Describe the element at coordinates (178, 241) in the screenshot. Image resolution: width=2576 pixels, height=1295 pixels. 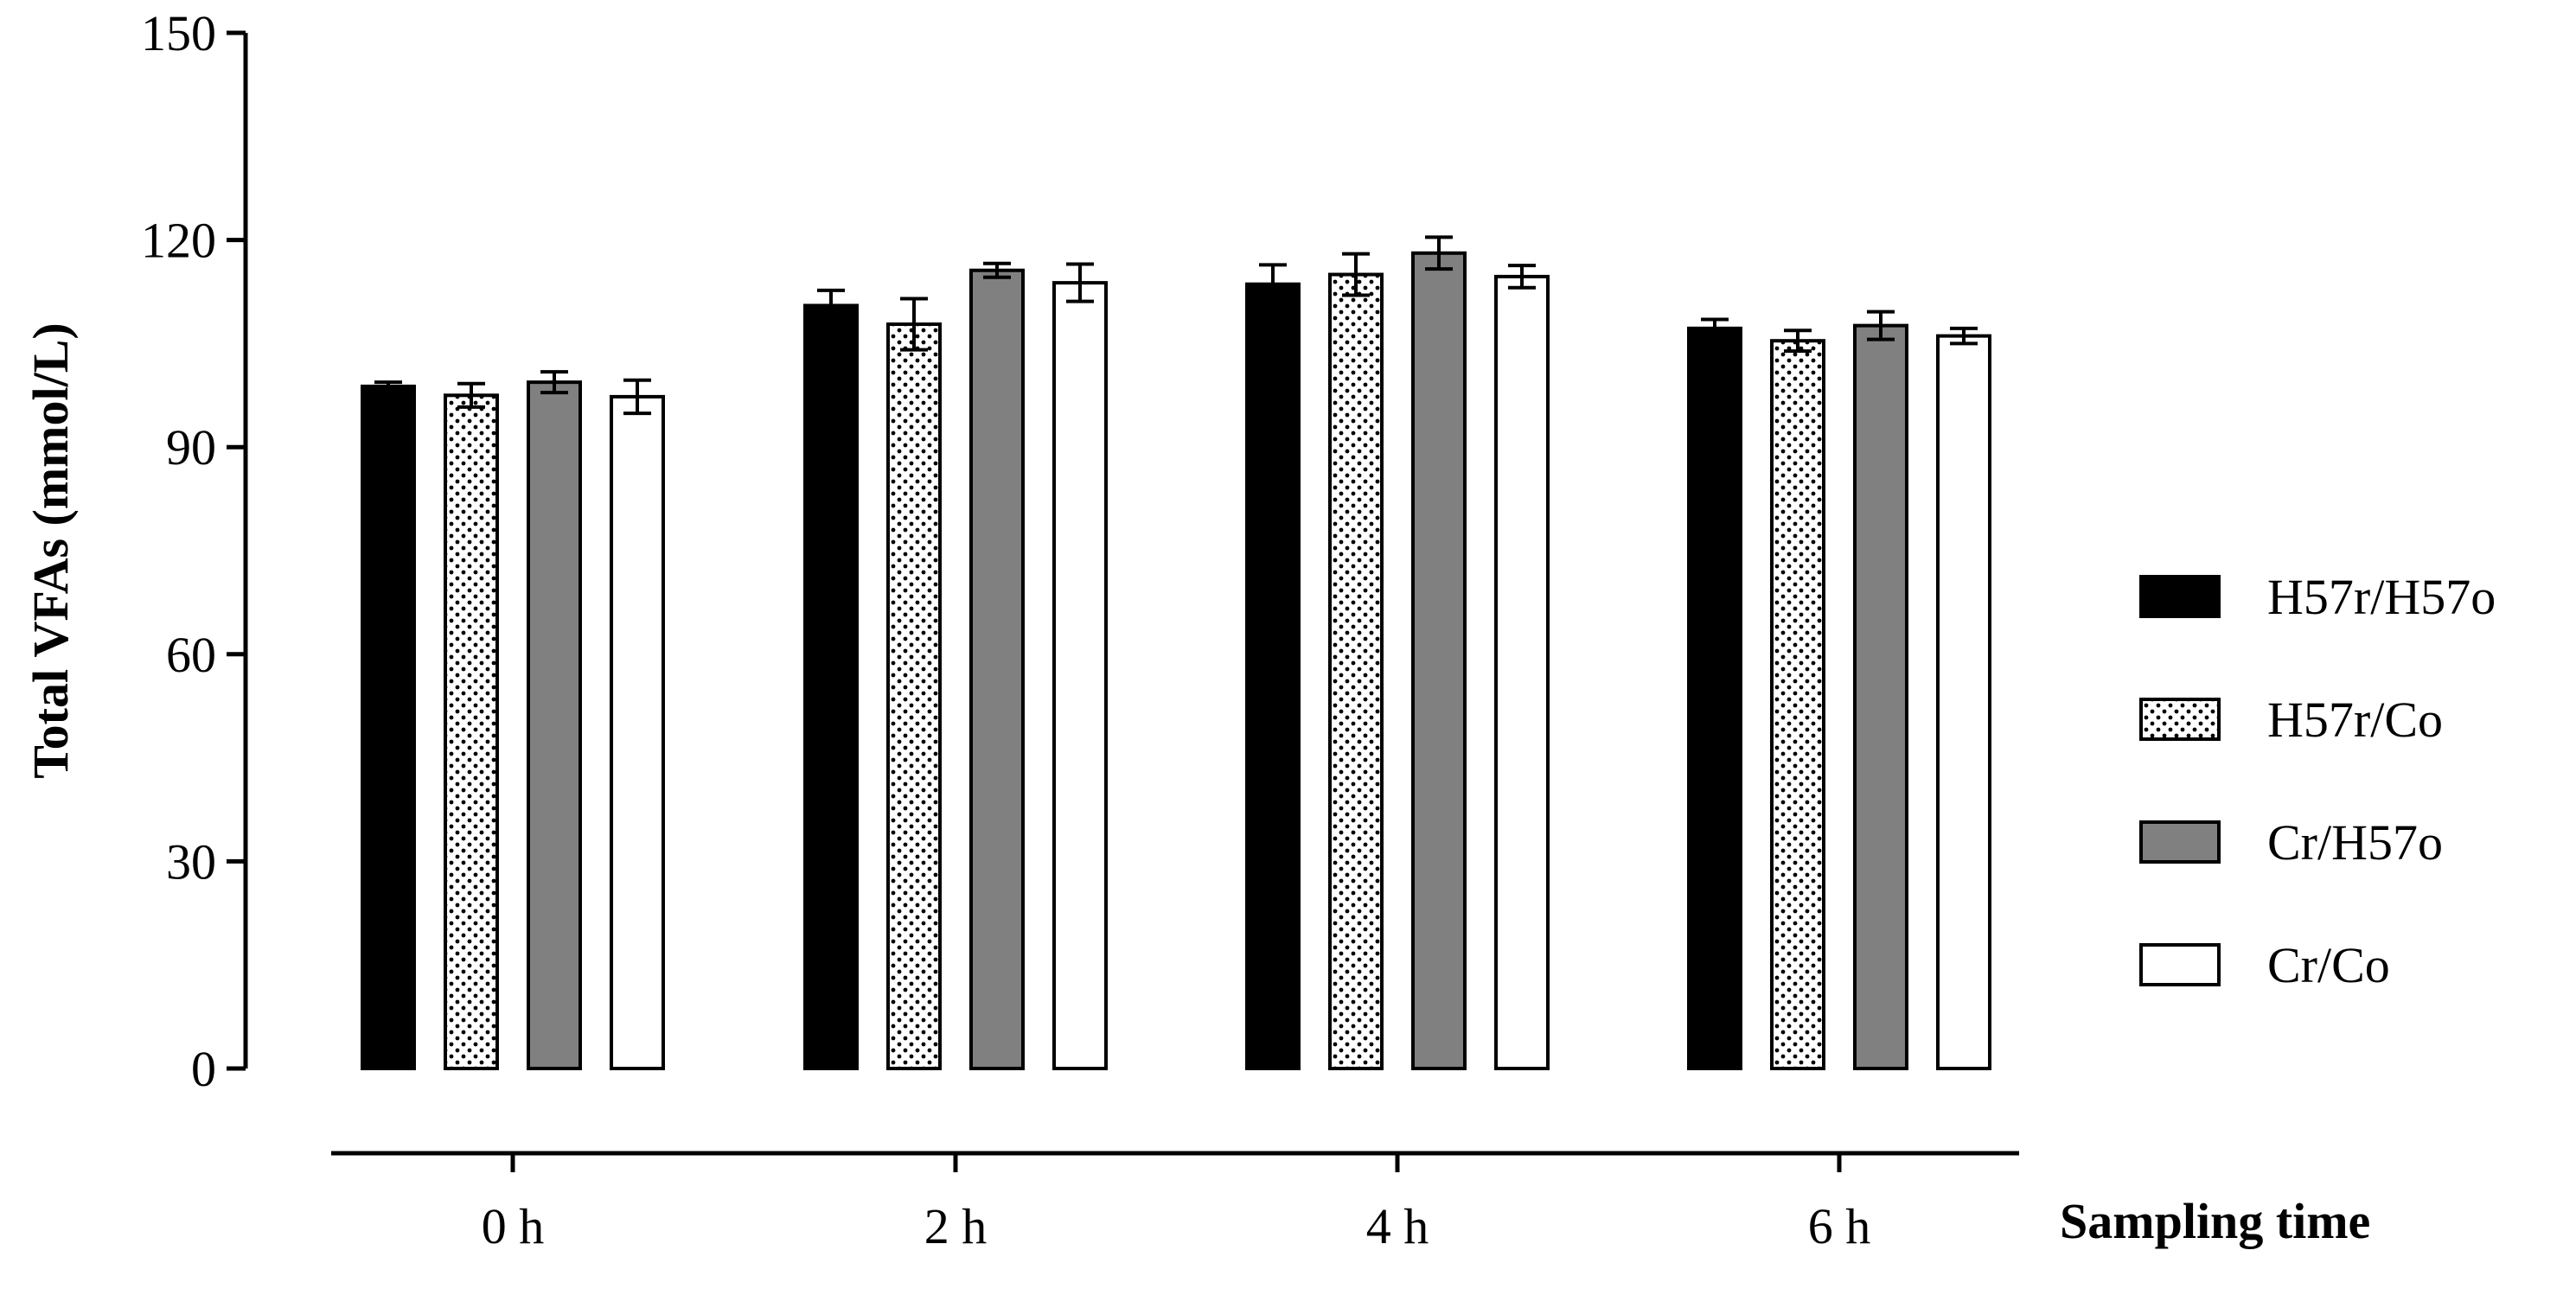
I see `y-tick-label: 120` at that location.